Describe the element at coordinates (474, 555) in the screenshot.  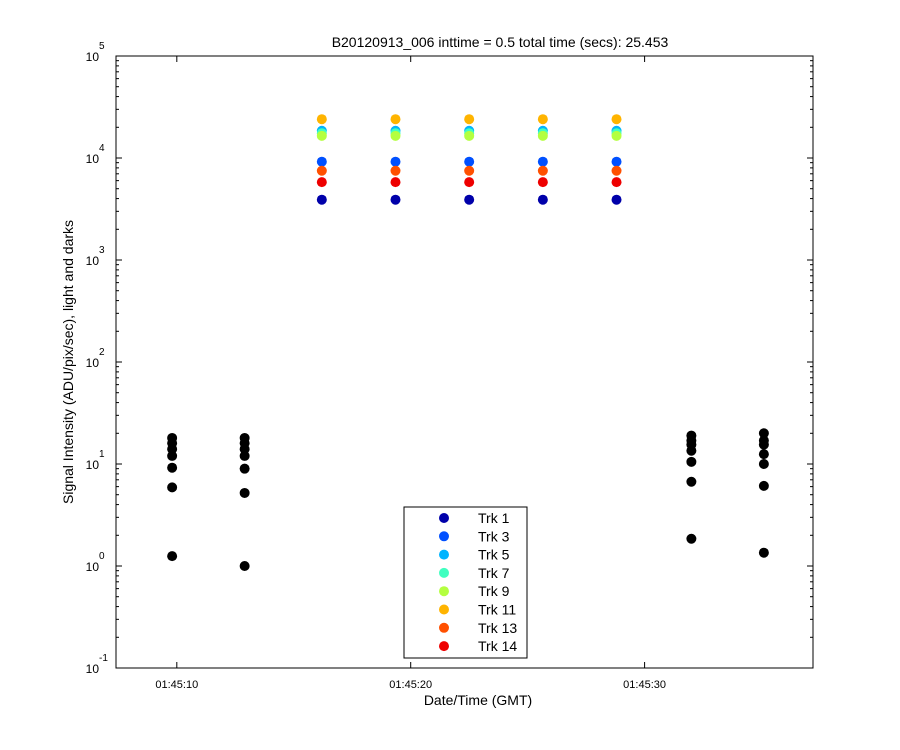
I see `legend-item: Trk 5` at that location.